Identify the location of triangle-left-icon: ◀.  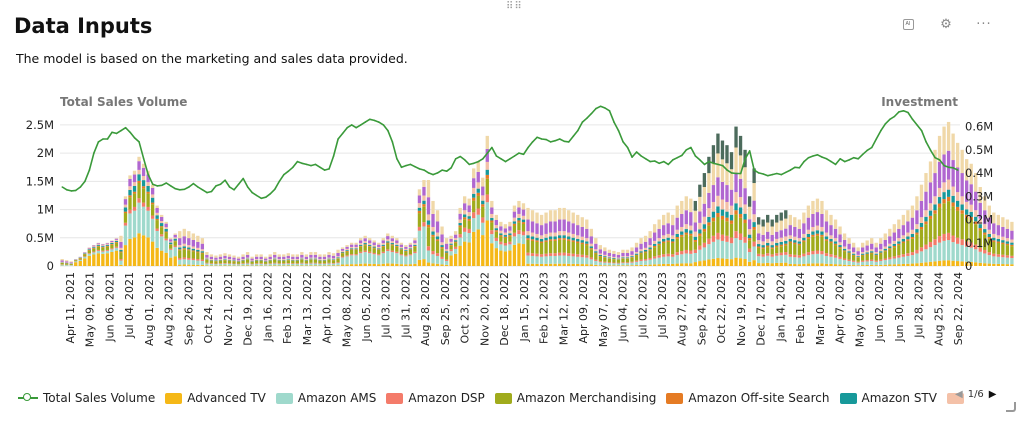
(959, 394).